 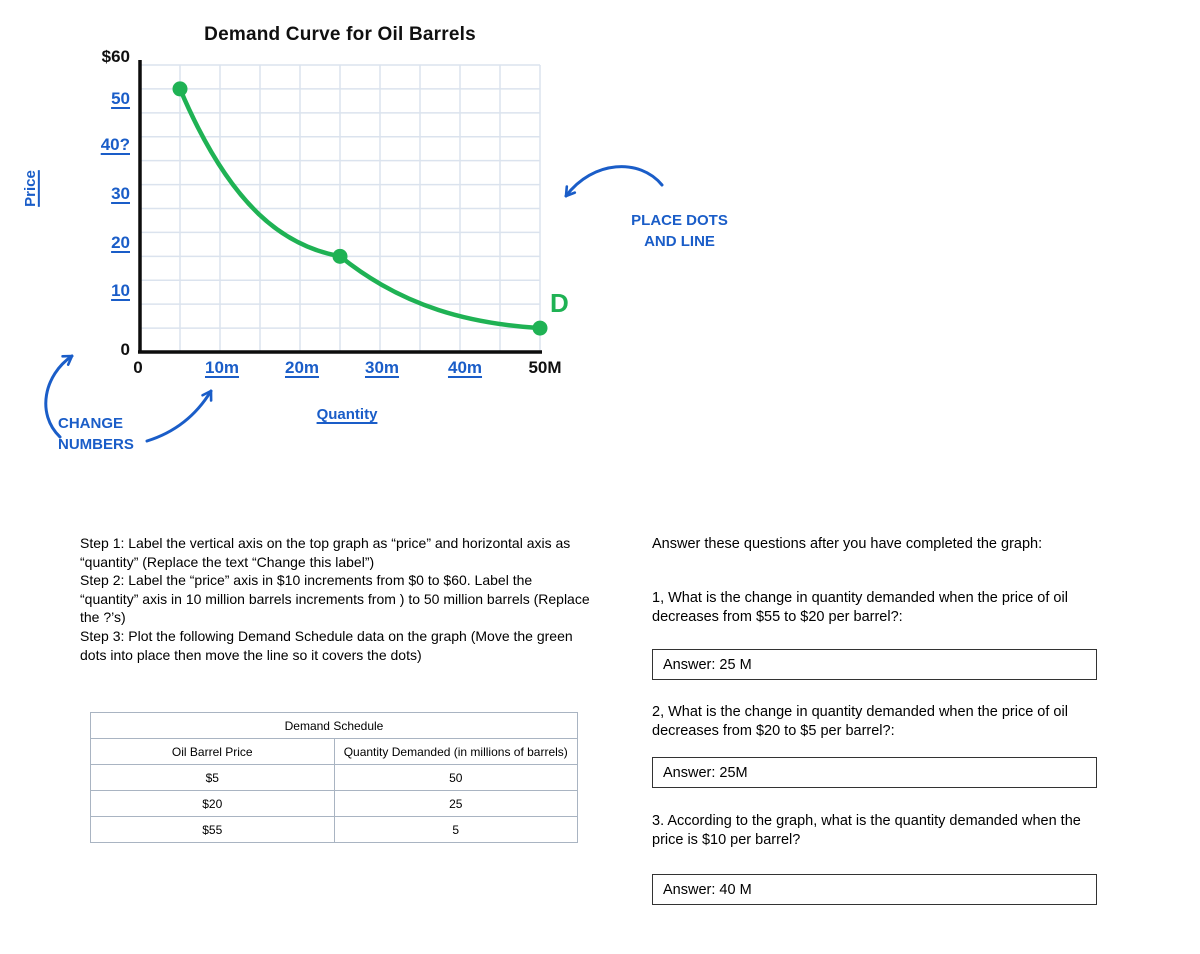 What do you see at coordinates (347, 414) in the screenshot?
I see `x-axis-title: Quantity` at bounding box center [347, 414].